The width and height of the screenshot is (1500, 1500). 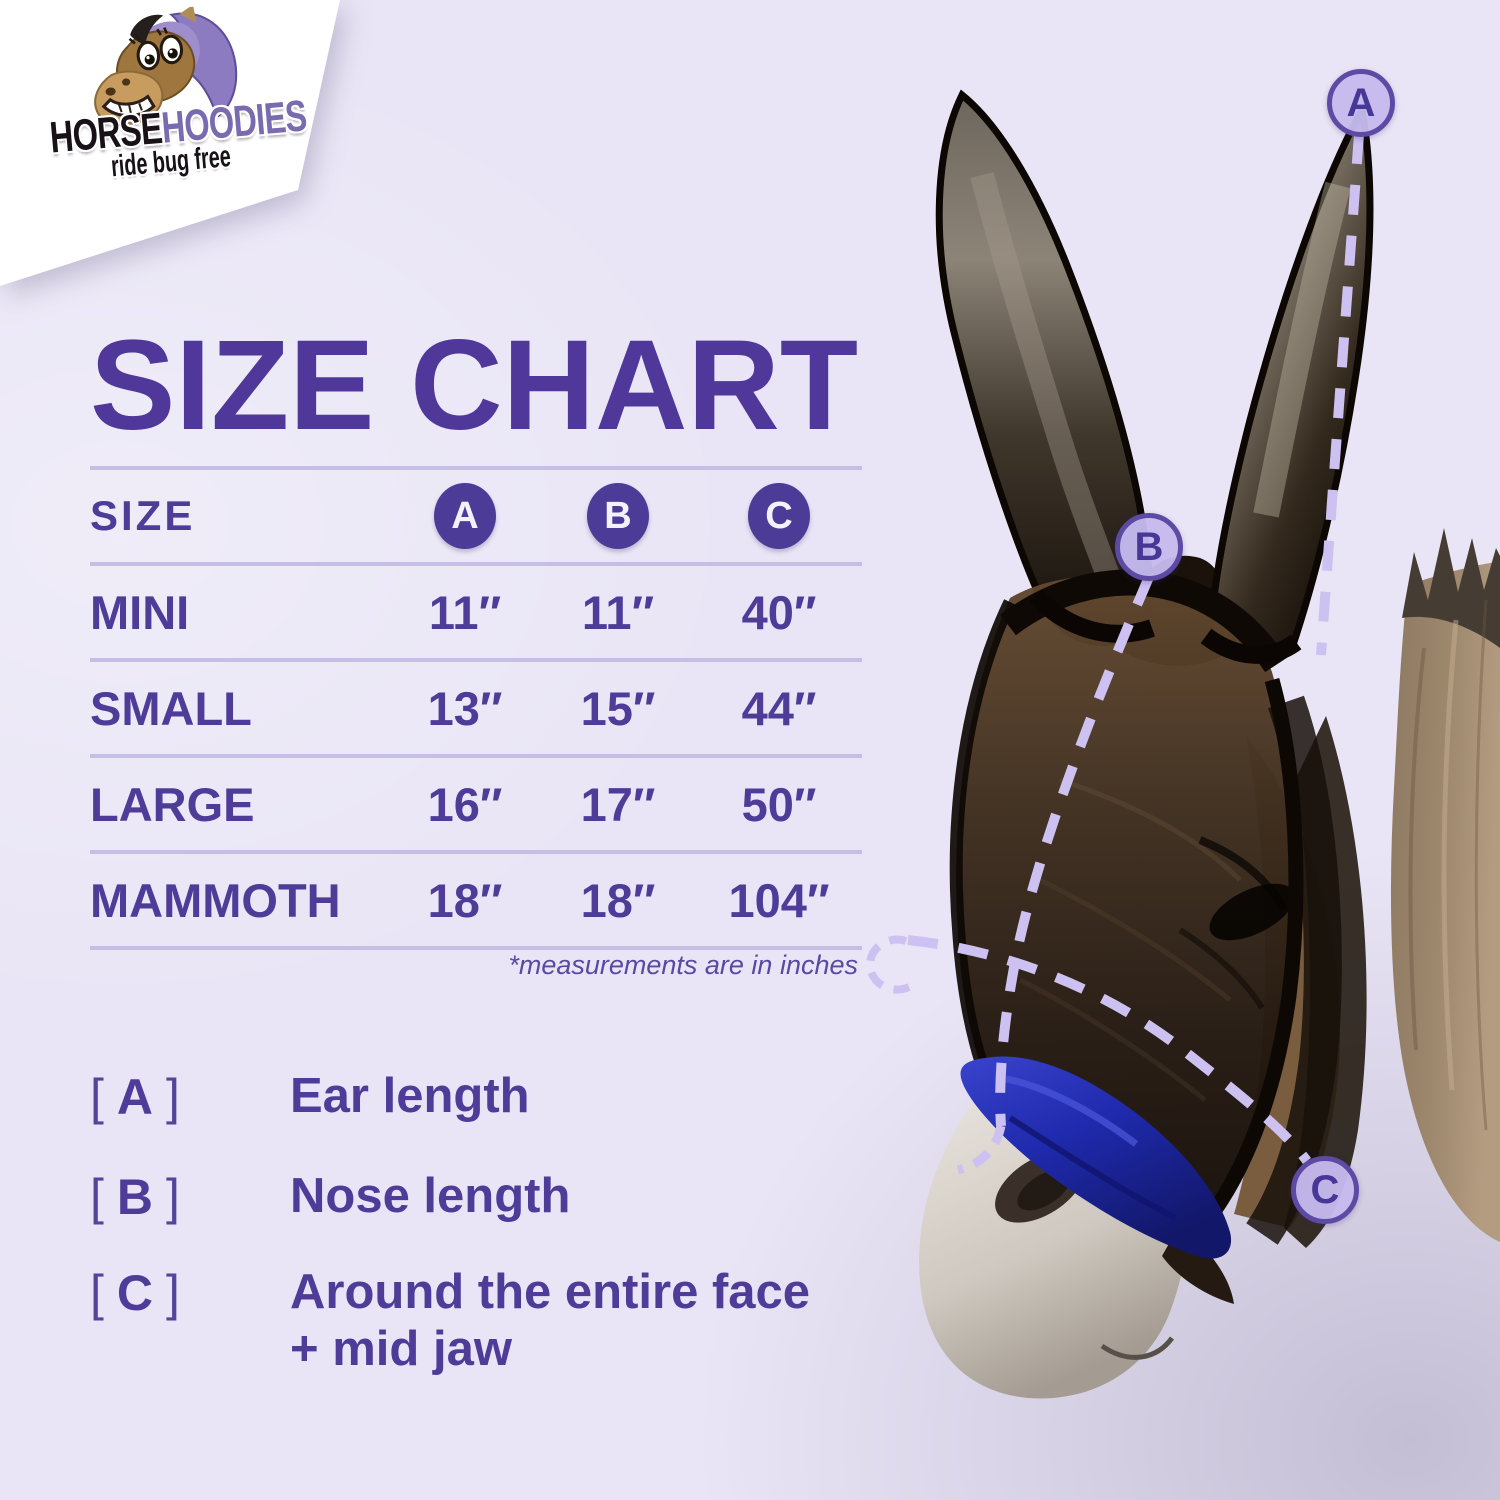 I want to click on badge-a: A, so click(x=465, y=516).